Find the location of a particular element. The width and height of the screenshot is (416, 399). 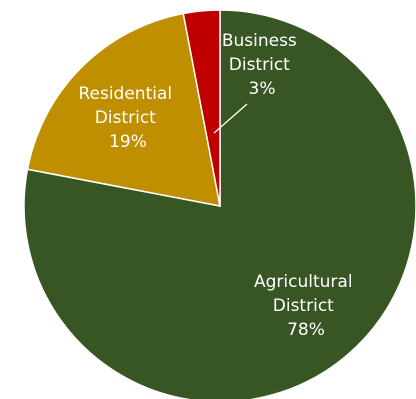

label-residential-line2: District is located at coordinates (125, 118).